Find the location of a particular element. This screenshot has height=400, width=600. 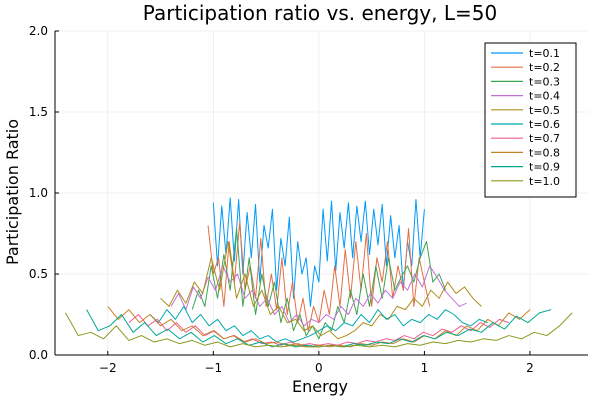

legend-box is located at coordinates (530, 120).